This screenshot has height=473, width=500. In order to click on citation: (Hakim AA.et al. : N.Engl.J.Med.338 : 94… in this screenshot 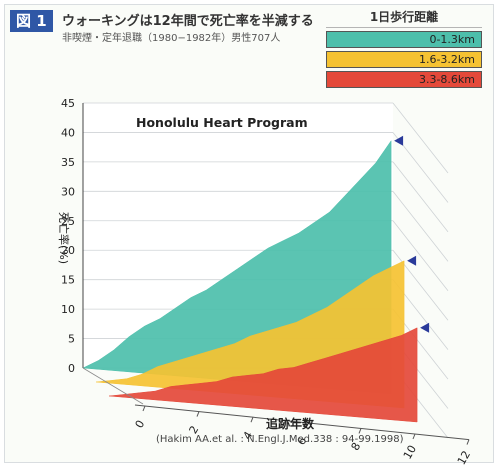, I will do `click(280, 439)`.